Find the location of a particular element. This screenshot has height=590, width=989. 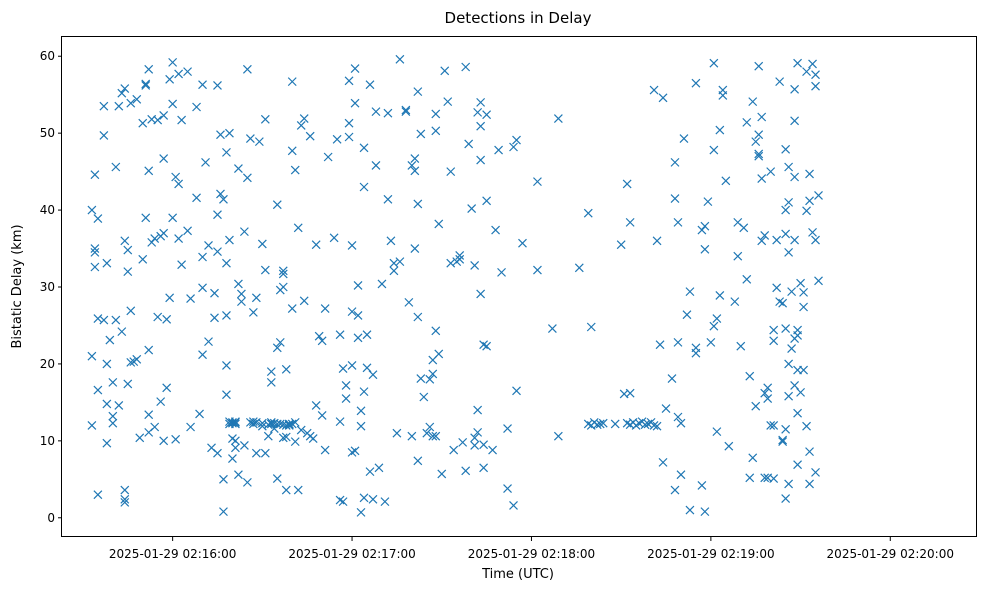

y-tick-label: 20 is located at coordinates (47, 364).